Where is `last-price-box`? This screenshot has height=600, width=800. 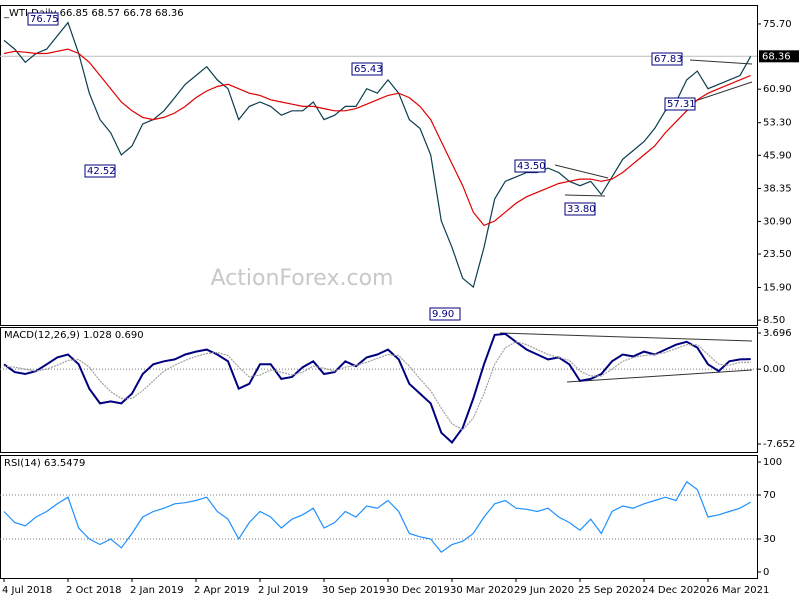
last-price-box is located at coordinates (779, 56).